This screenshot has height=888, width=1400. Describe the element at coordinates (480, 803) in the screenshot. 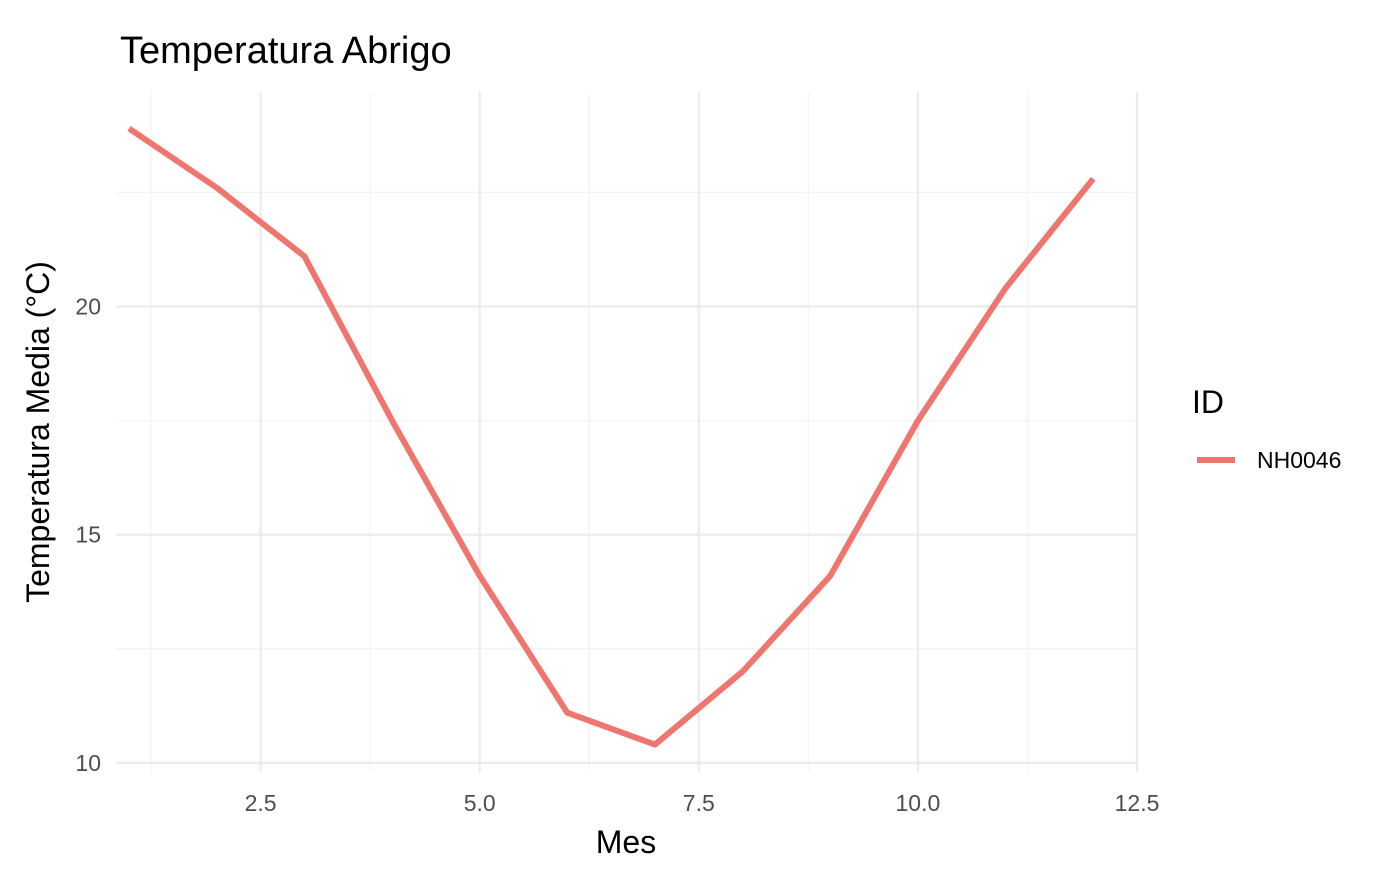

I see `x-tick-label: 5.0` at that location.